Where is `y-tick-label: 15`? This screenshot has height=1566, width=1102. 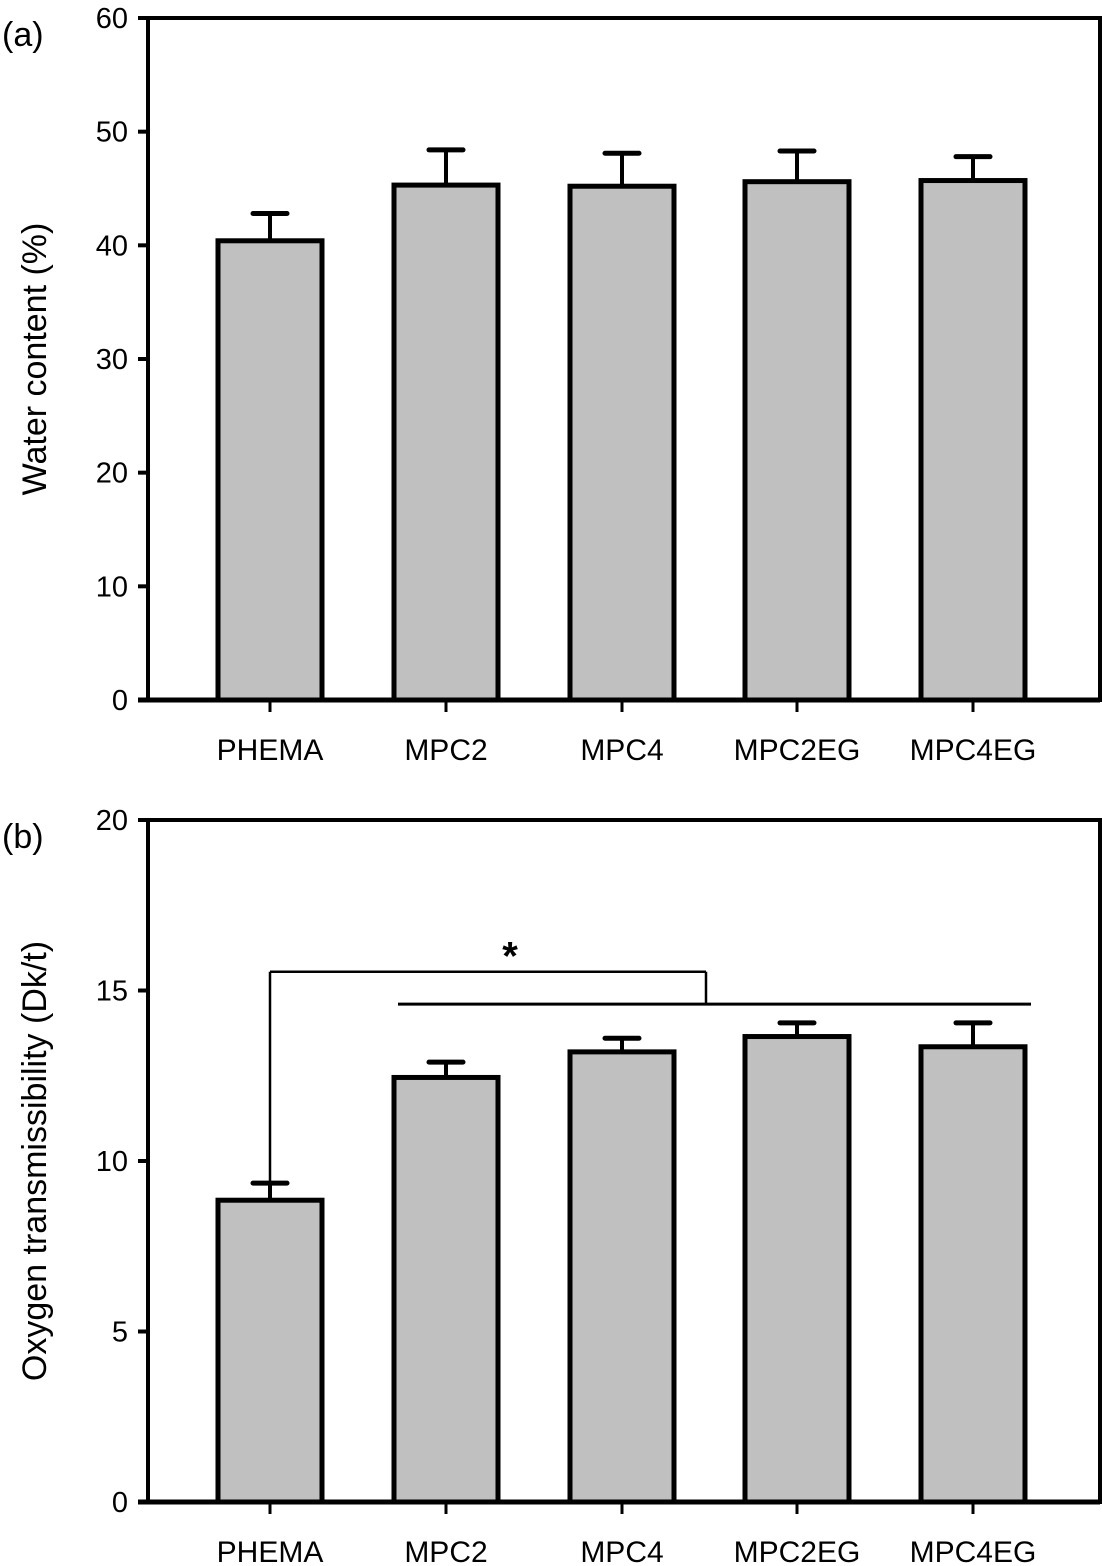 y-tick-label: 15 is located at coordinates (112, 992).